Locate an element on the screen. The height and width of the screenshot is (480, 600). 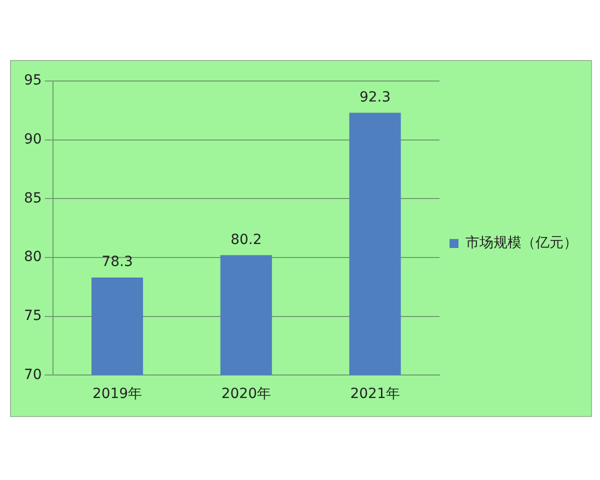
y-tick-label: 85 is located at coordinates (33, 198).